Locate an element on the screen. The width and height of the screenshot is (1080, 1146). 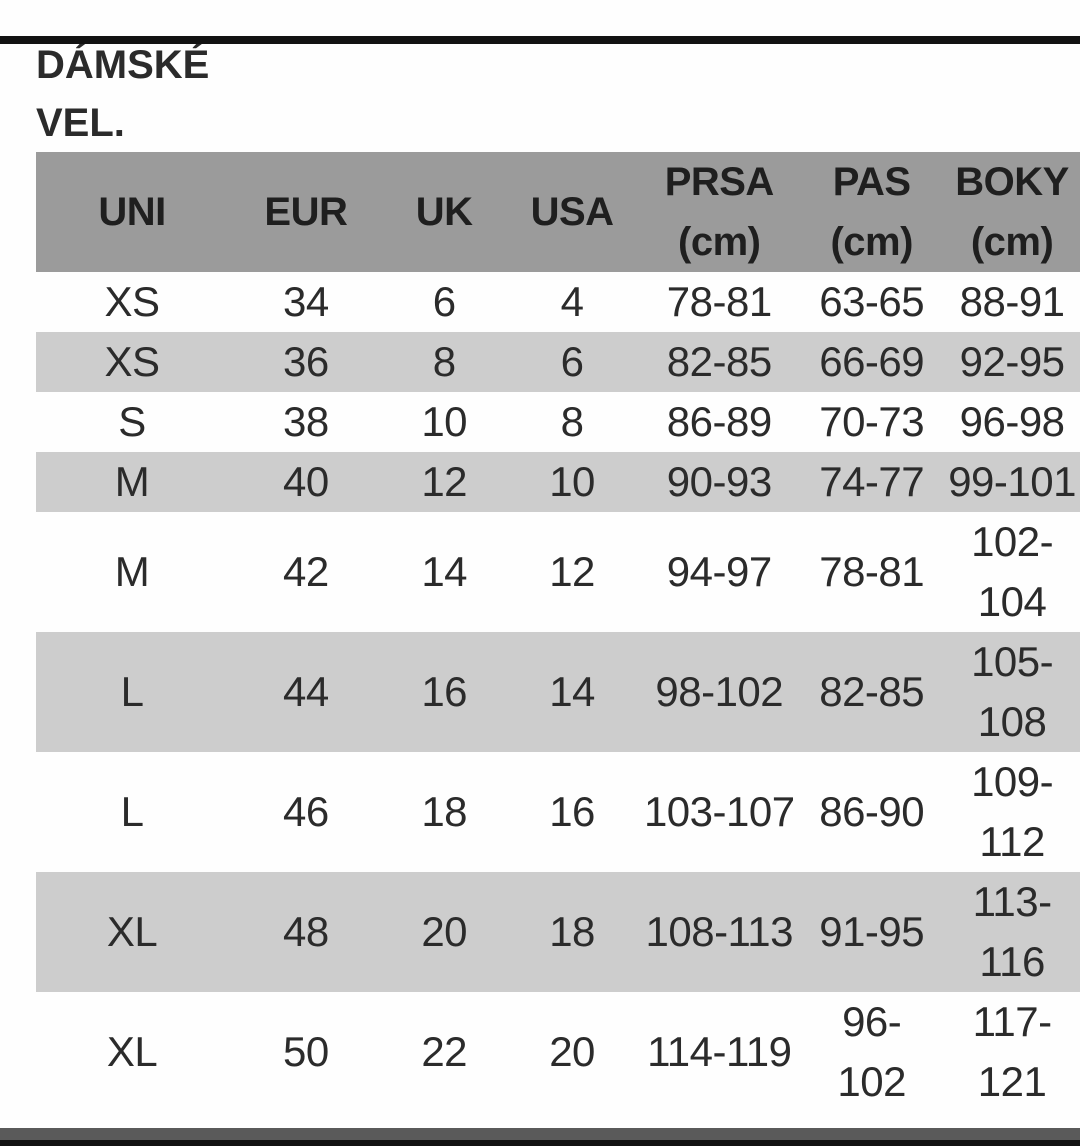
table-cell: 42 is located at coordinates (306, 571).